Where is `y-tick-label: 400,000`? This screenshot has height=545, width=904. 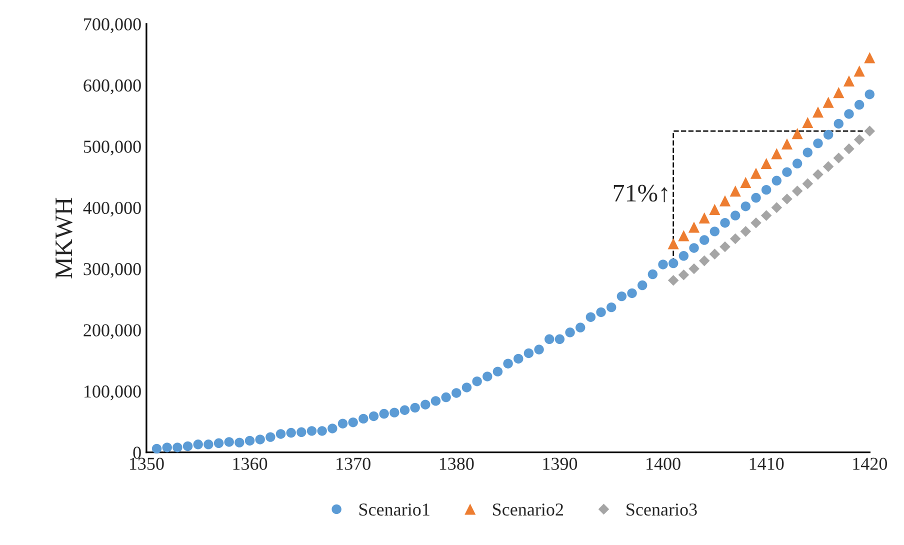 y-tick-label: 400,000 is located at coordinates (112, 209).